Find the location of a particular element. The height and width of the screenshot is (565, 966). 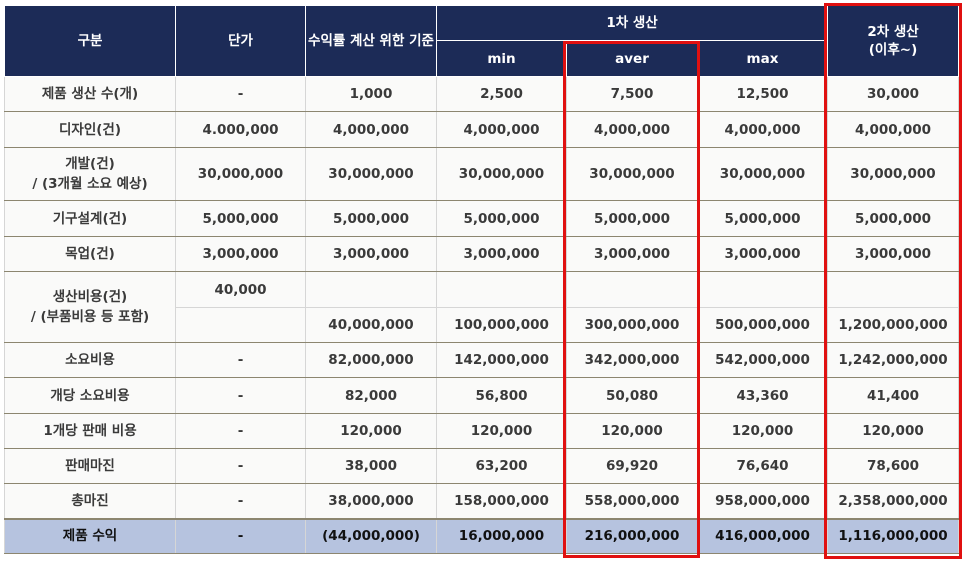

row-label: 총마진 is located at coordinates (90, 501).